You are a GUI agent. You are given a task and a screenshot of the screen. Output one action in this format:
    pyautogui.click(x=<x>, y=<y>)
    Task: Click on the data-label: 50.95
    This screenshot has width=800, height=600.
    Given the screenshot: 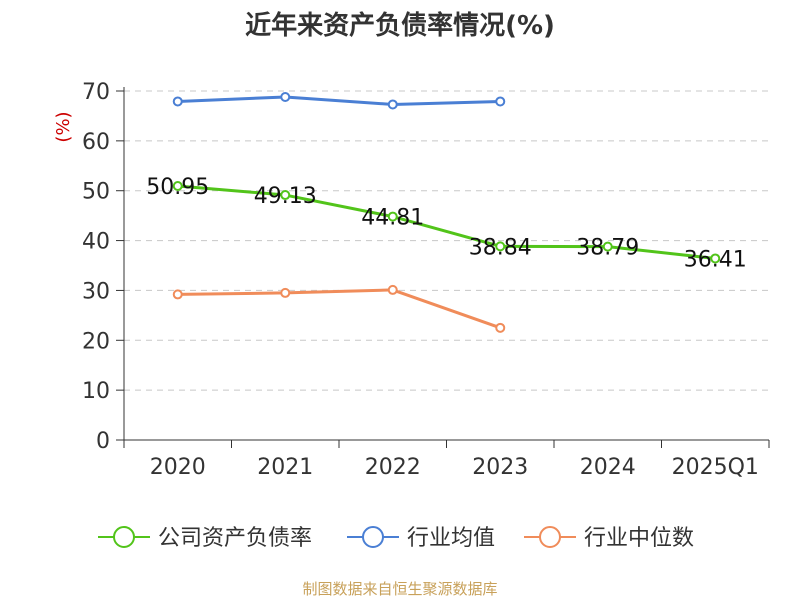 What is the action you would take?
    pyautogui.click(x=177, y=187)
    